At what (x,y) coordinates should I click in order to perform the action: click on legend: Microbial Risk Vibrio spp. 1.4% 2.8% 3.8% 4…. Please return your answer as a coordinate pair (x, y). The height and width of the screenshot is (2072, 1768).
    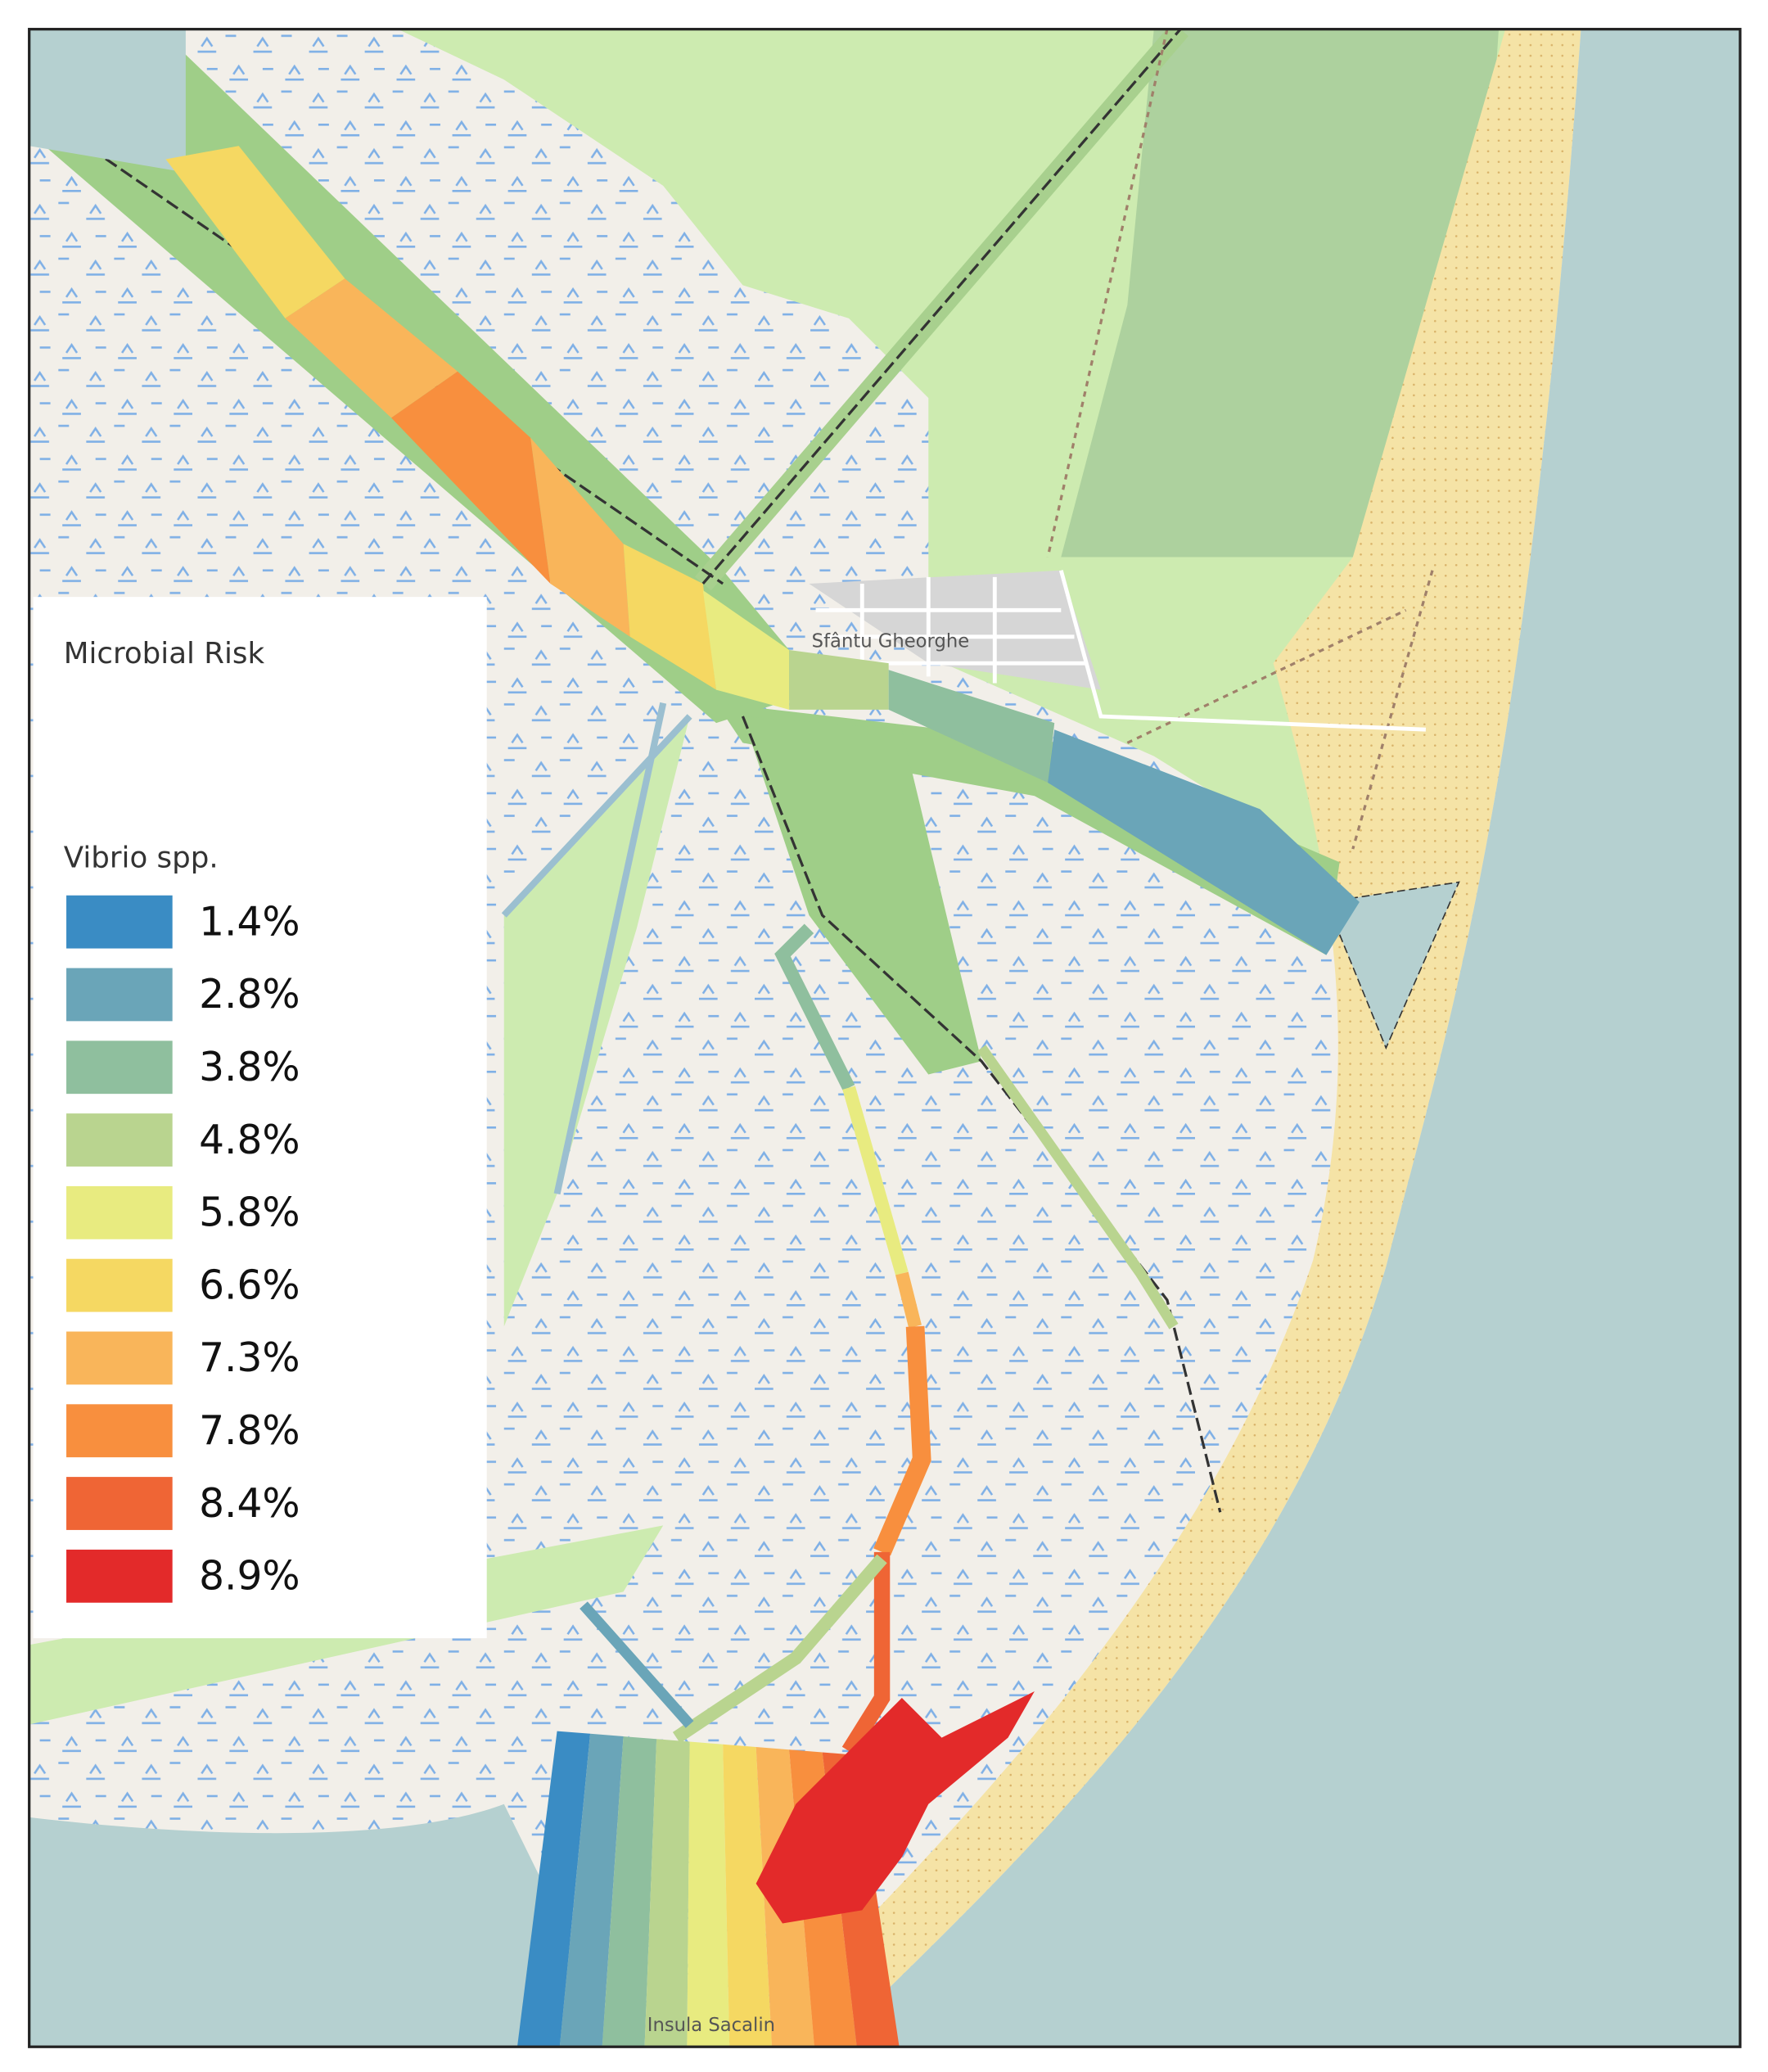
    Looking at the image, I should click on (260, 1118).